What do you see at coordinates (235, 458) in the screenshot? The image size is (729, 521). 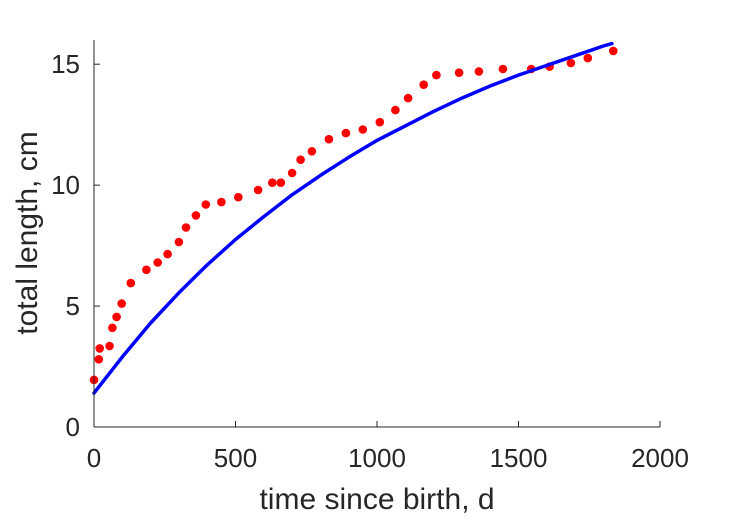 I see `x-tick-label: 500` at bounding box center [235, 458].